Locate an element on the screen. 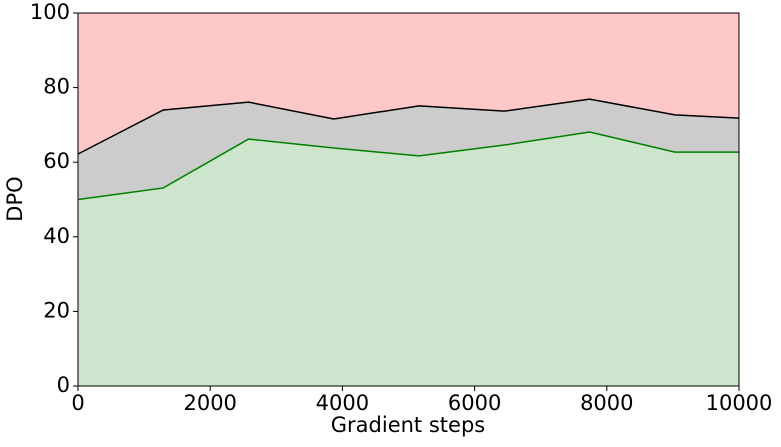  y-tick-label: 60 is located at coordinates (56, 161).